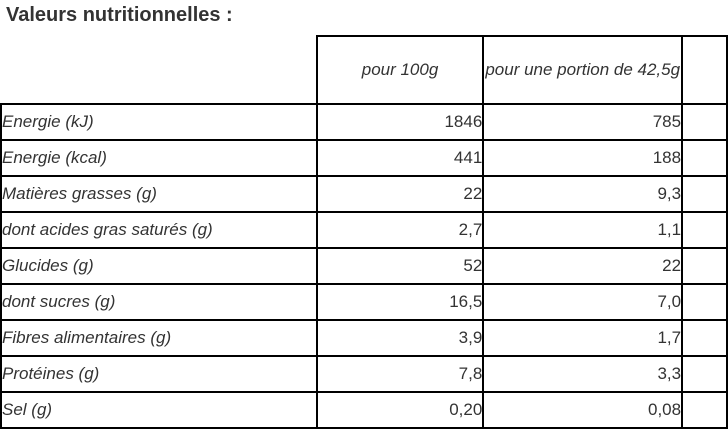 The image size is (728, 436). I want to click on row-label: Energie (kcal), so click(159, 158).